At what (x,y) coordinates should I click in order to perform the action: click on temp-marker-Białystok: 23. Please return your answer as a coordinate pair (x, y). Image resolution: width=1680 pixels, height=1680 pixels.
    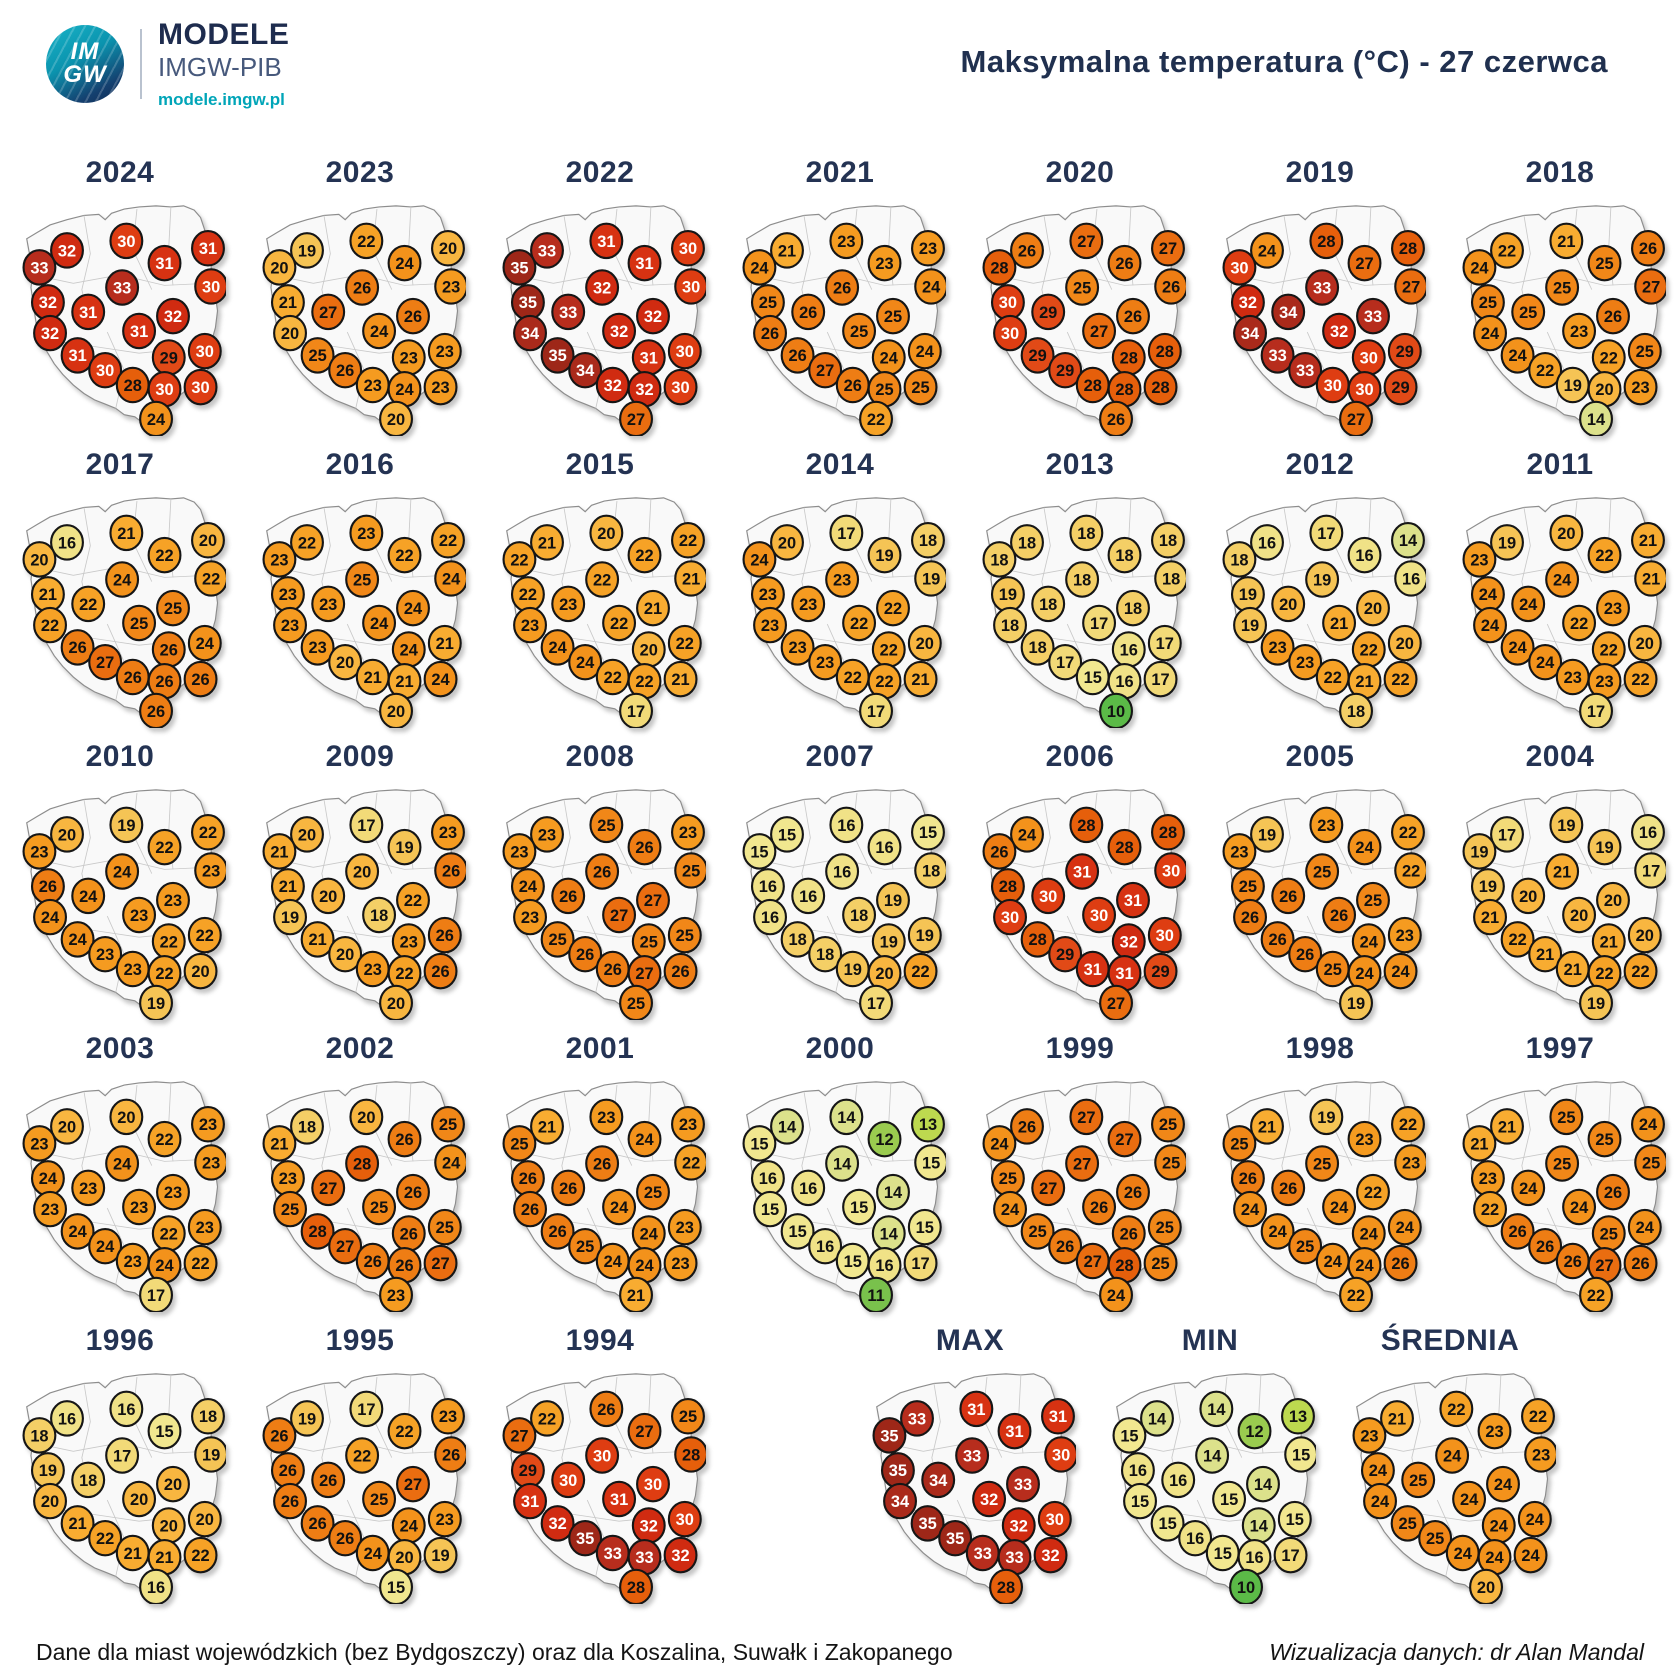
    Looking at the image, I should click on (1410, 1162).